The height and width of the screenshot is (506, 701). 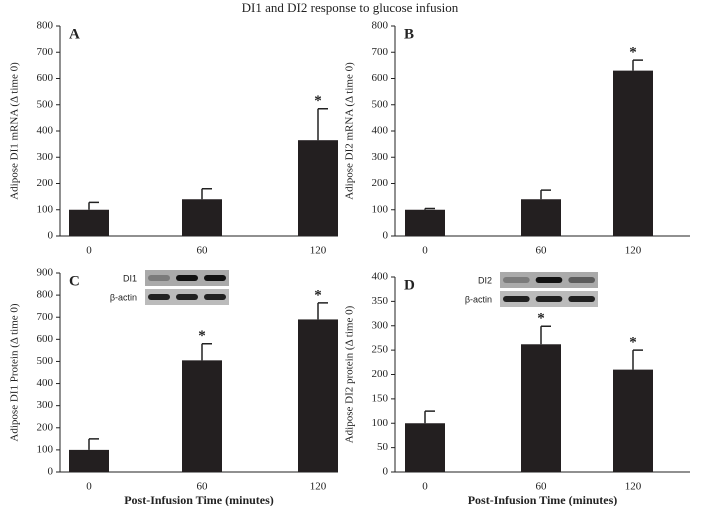 What do you see at coordinates (350, 131) in the screenshot?
I see `y-axis-label: Adipose DI2 mRNA (Δ time 0)` at bounding box center [350, 131].